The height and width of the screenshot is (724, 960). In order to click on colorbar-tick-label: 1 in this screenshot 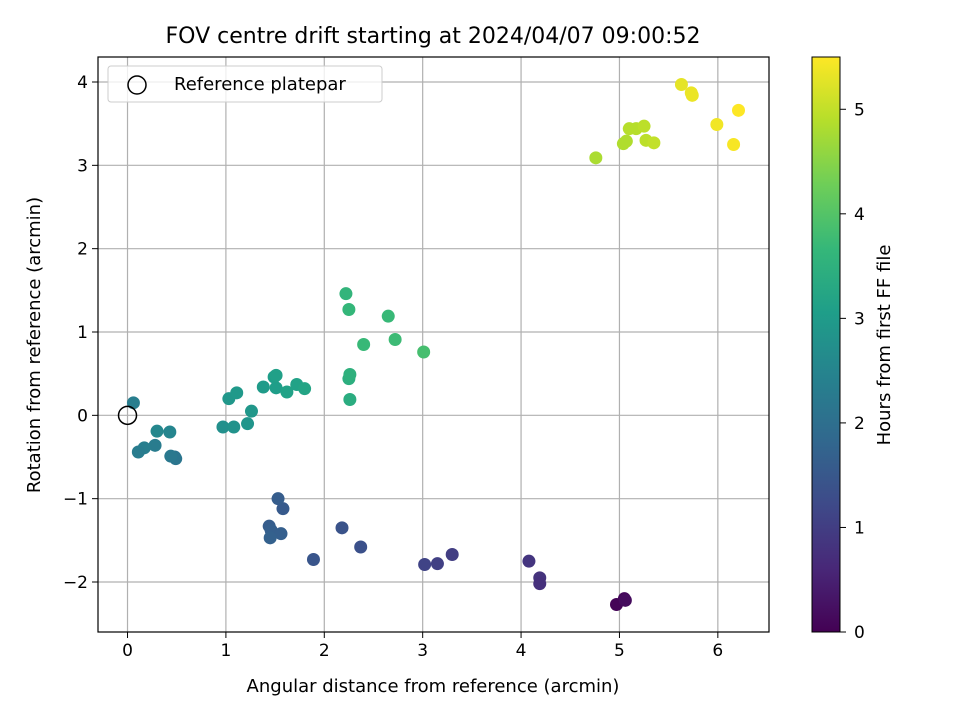, I will do `click(859, 528)`.